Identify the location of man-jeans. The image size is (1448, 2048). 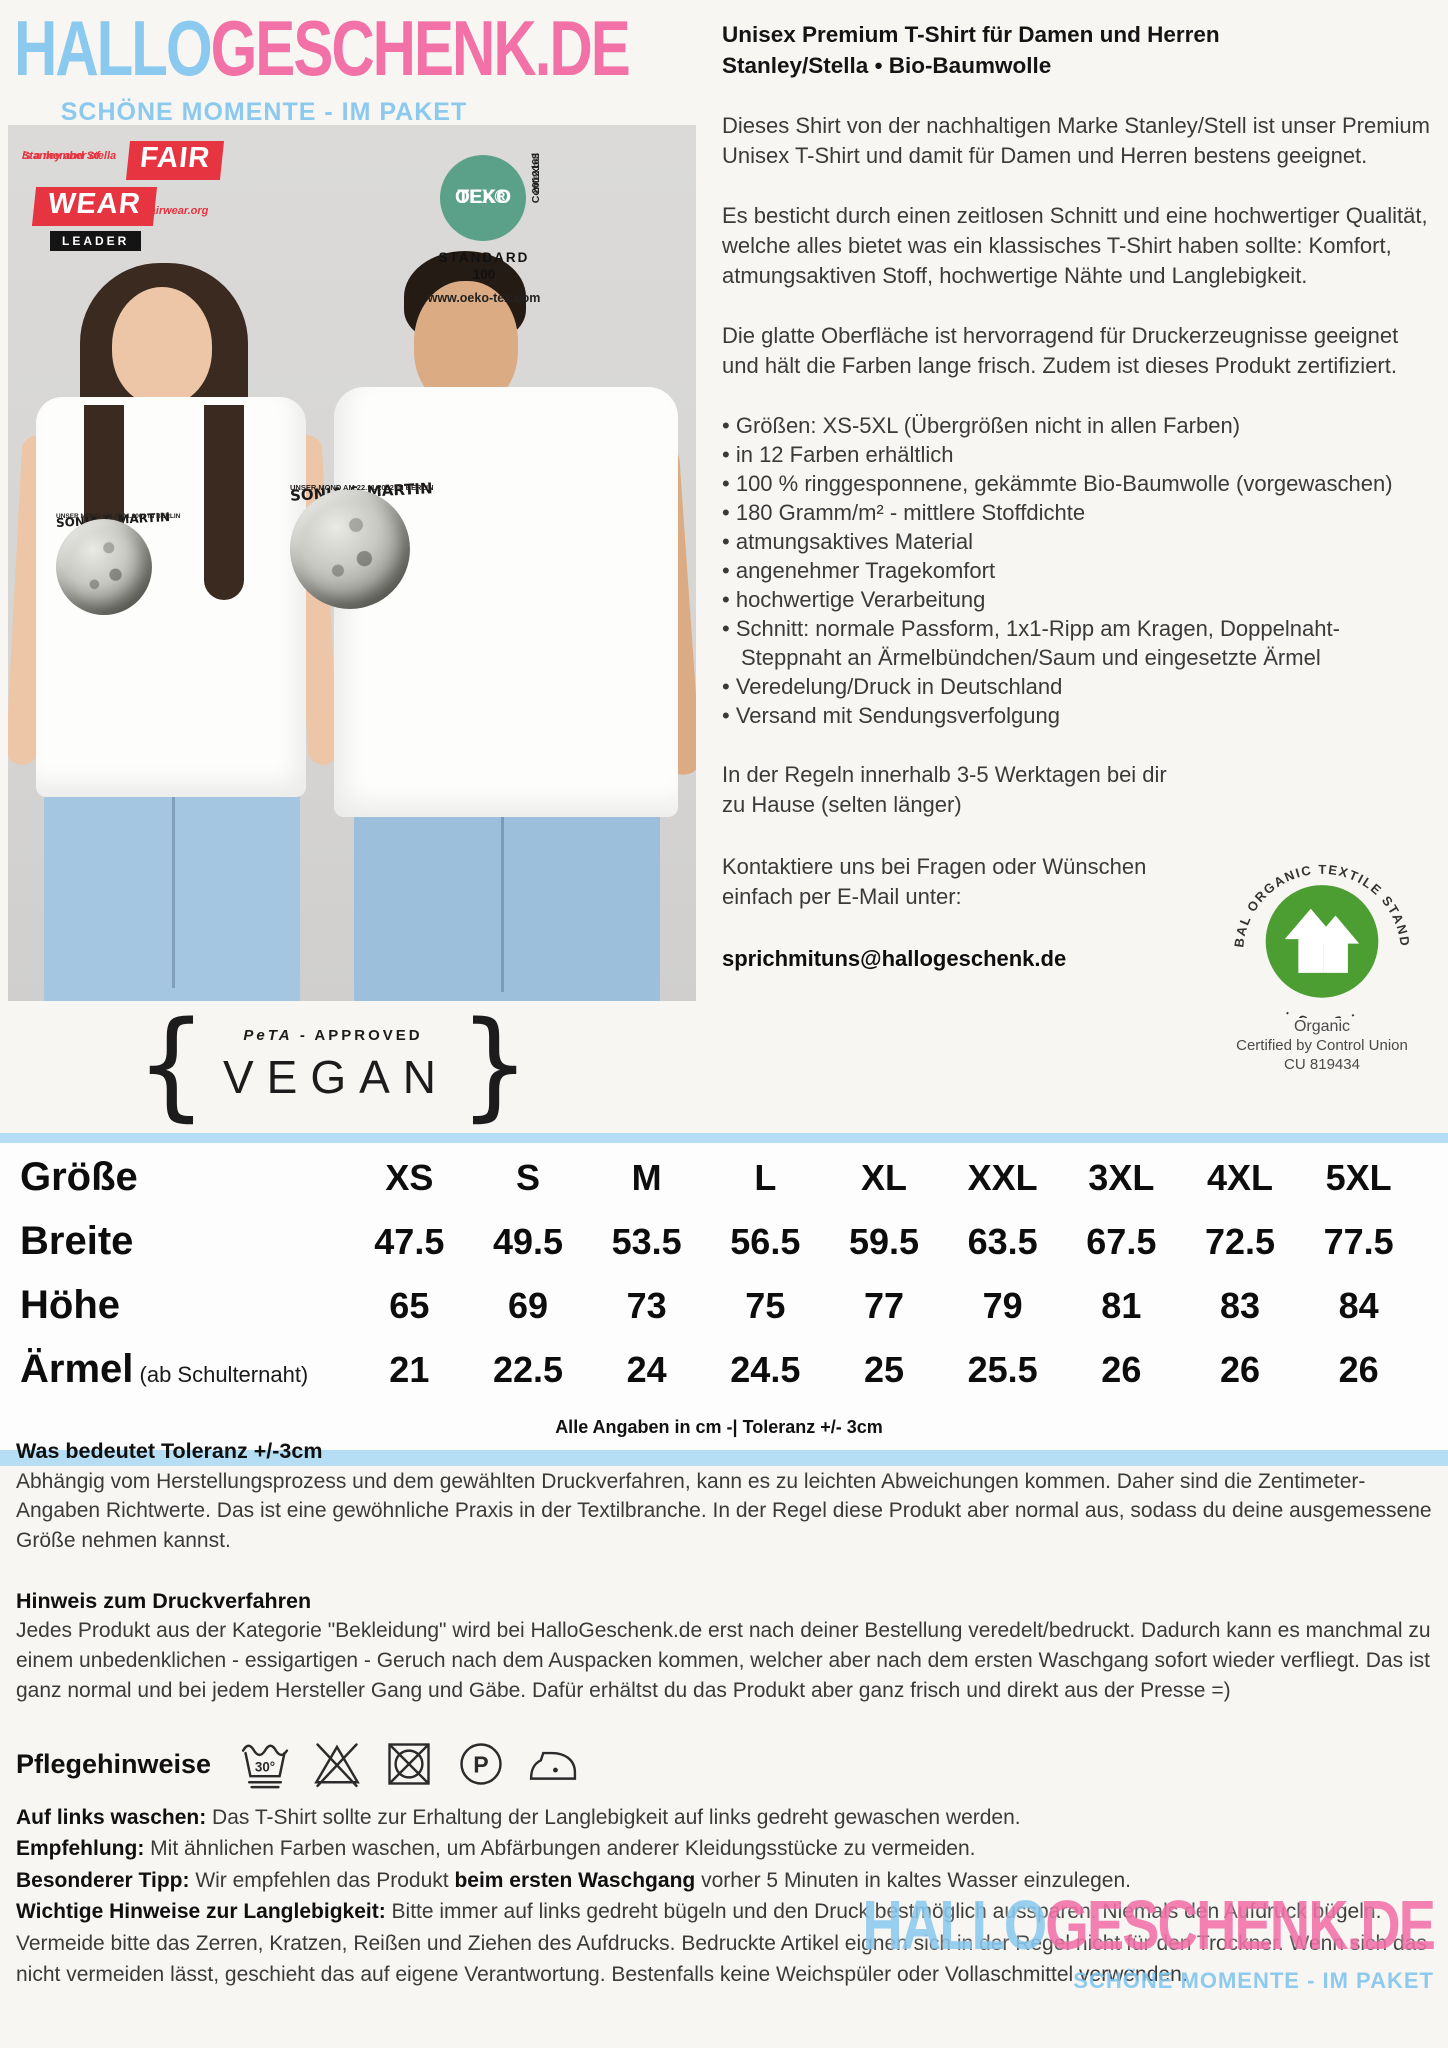
(507, 897).